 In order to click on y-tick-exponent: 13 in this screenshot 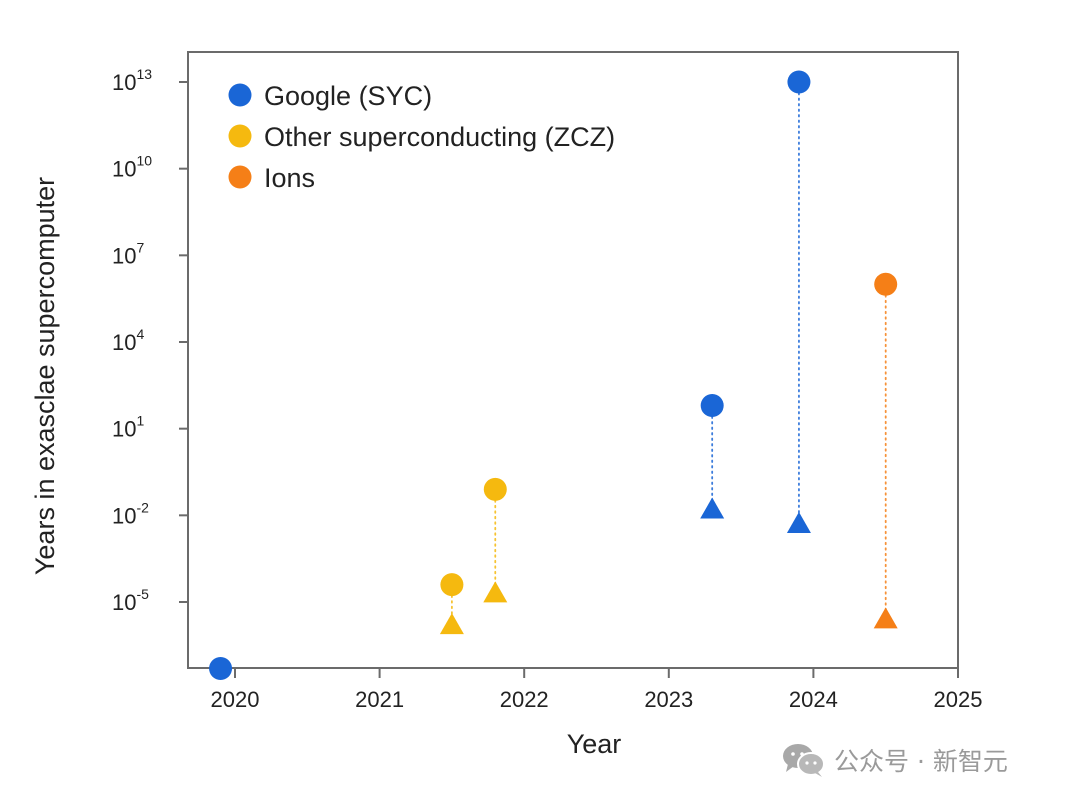, I will do `click(144, 74)`.